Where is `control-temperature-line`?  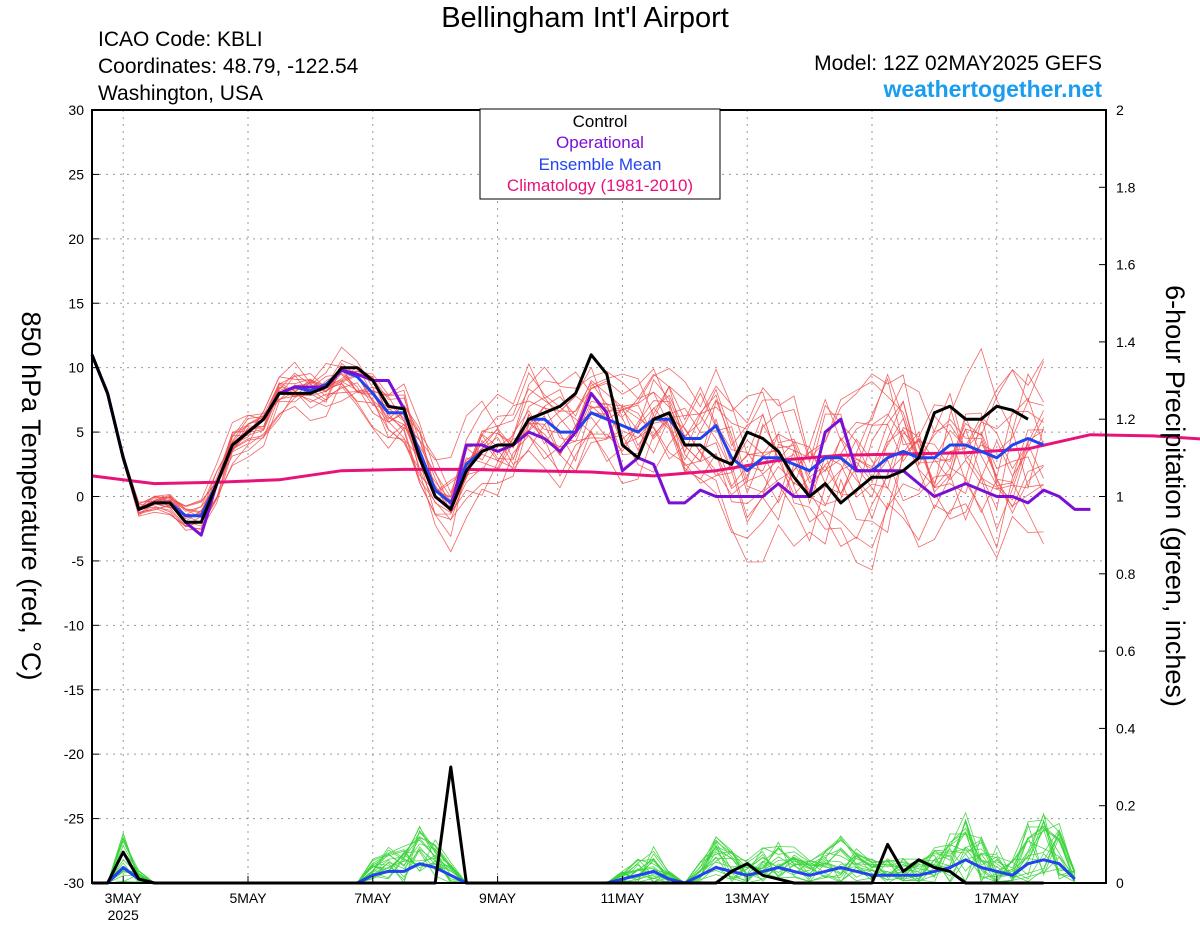 control-temperature-line is located at coordinates (559, 438).